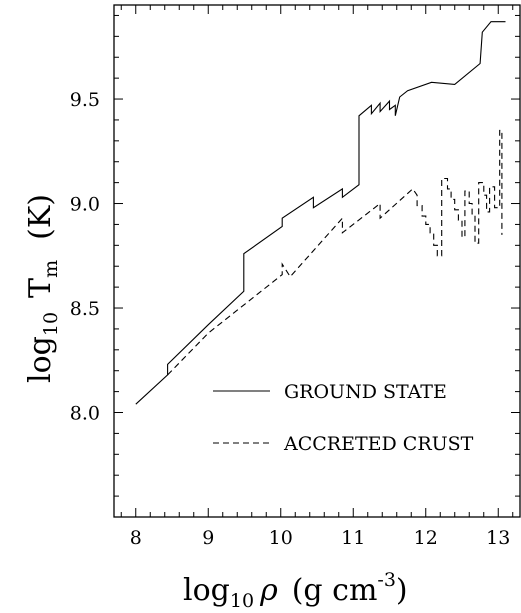  Describe the element at coordinates (85, 205) in the screenshot. I see `y-tick-label: 9.0` at that location.